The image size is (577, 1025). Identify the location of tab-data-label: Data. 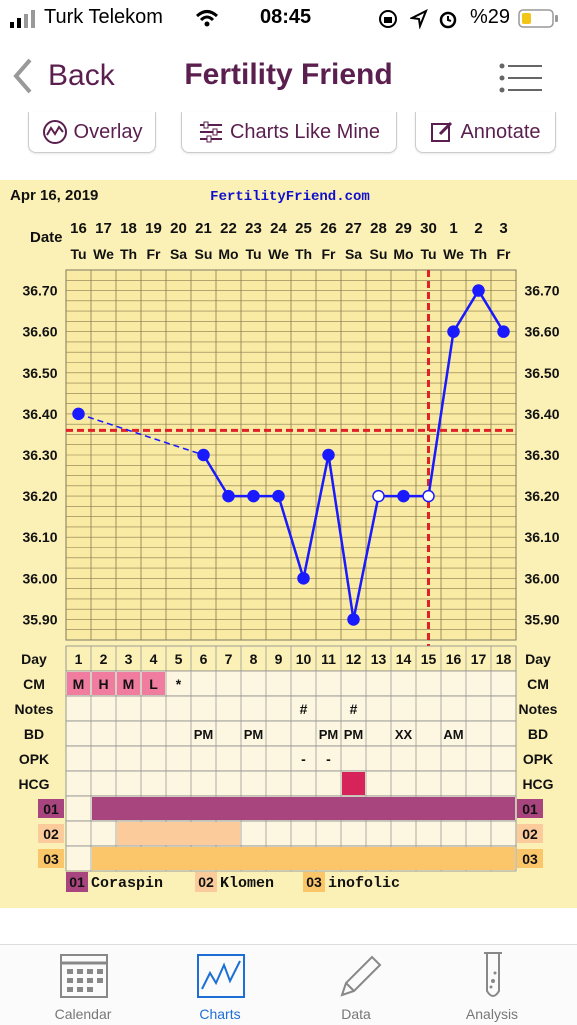
(356, 1014).